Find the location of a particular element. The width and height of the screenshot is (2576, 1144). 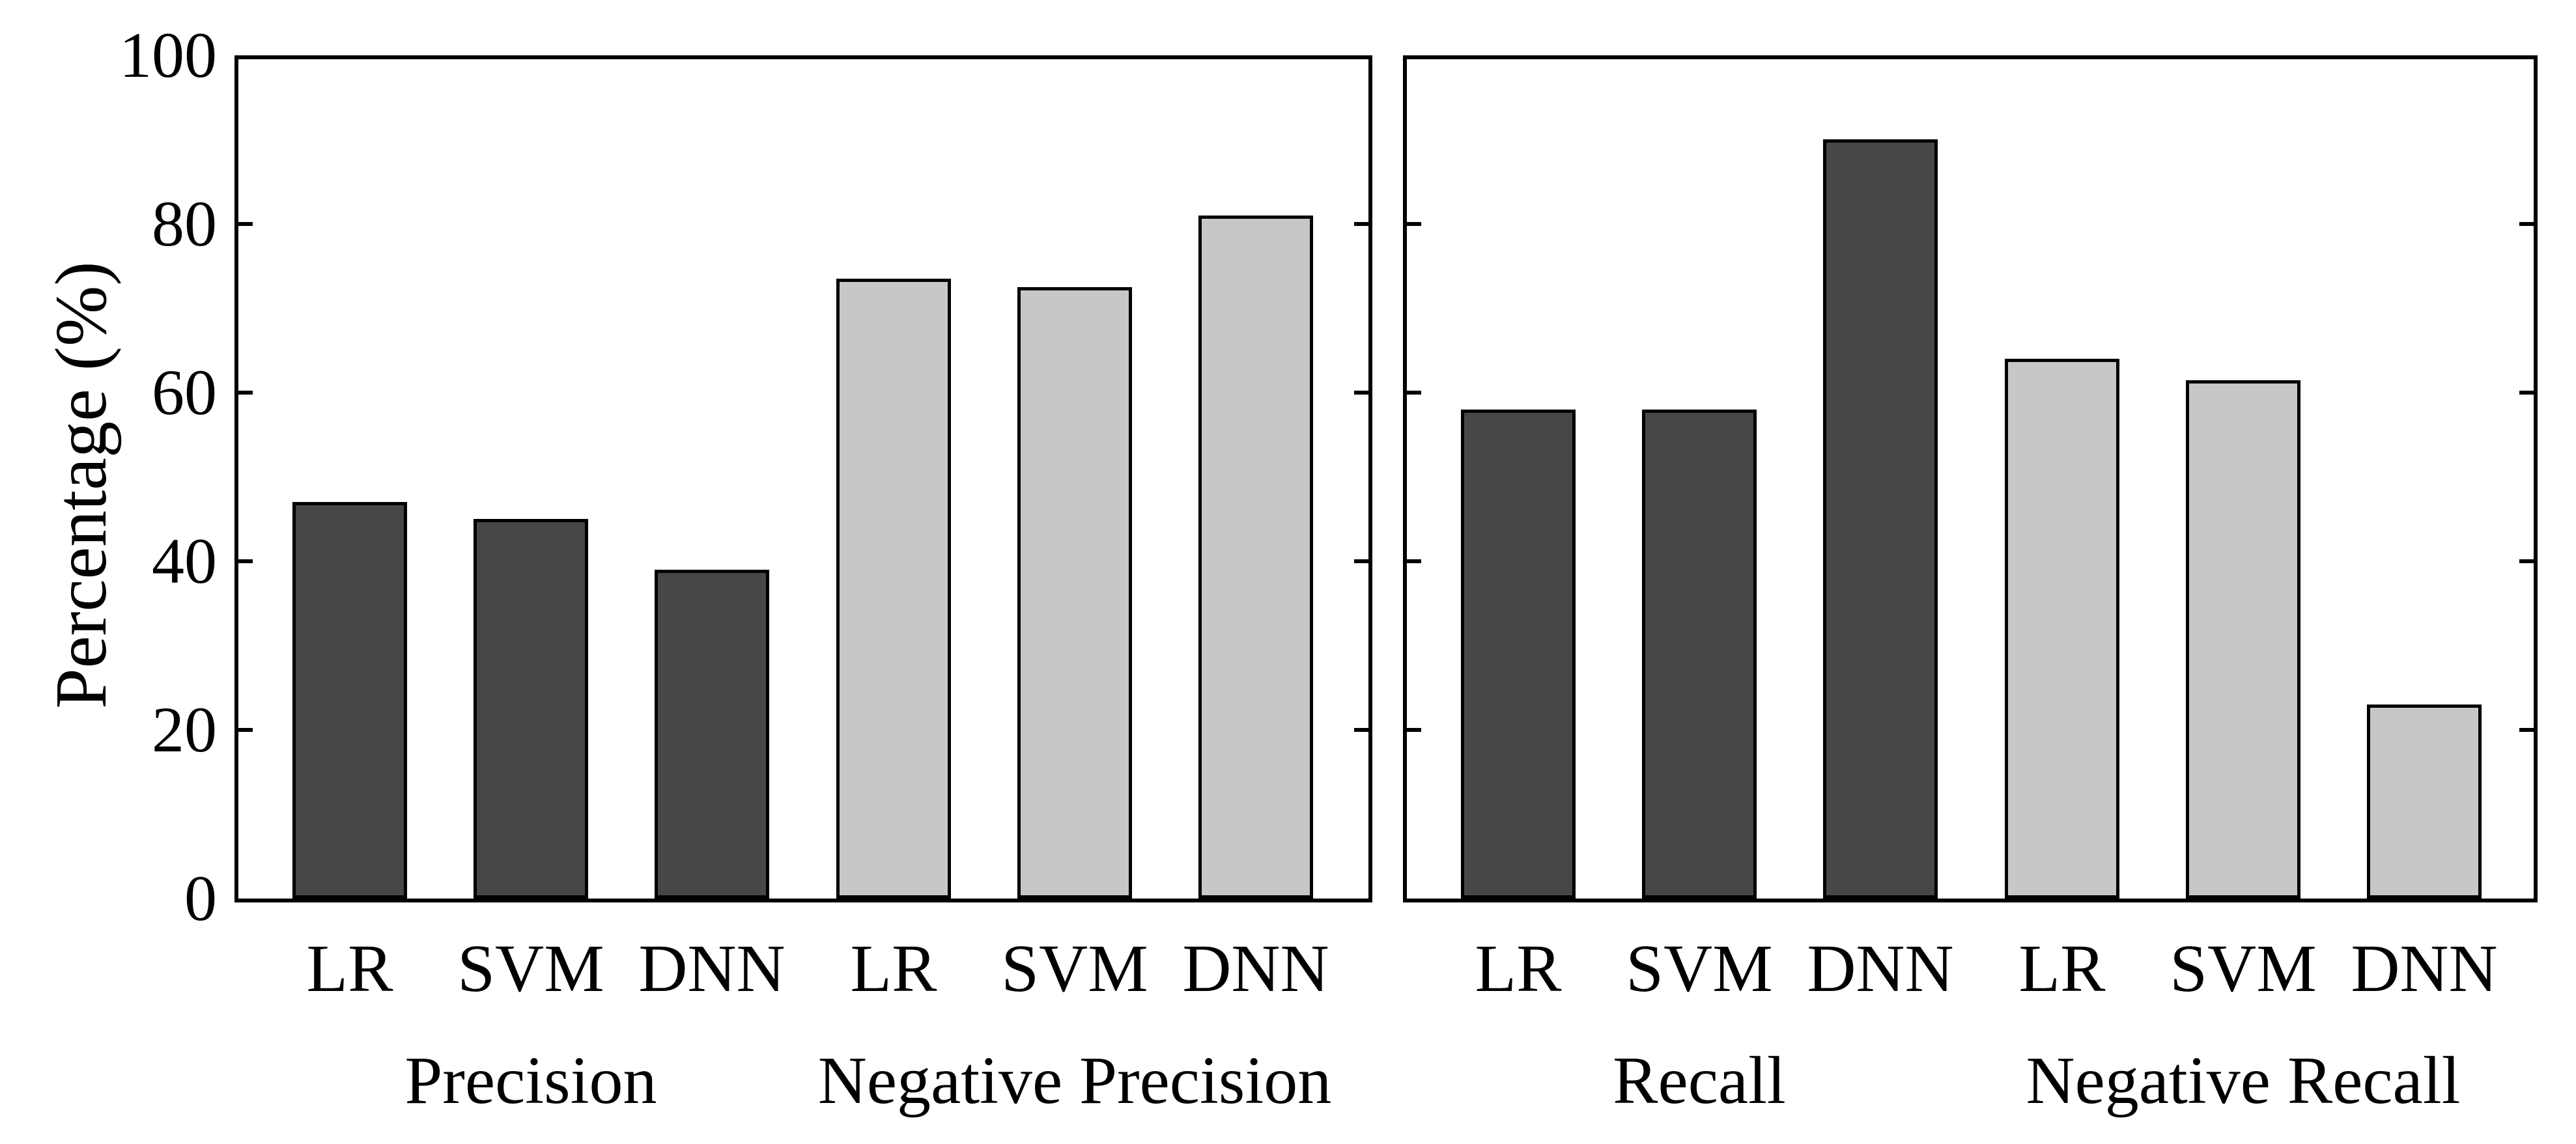

bar-negative-precision-lr is located at coordinates (893, 589).